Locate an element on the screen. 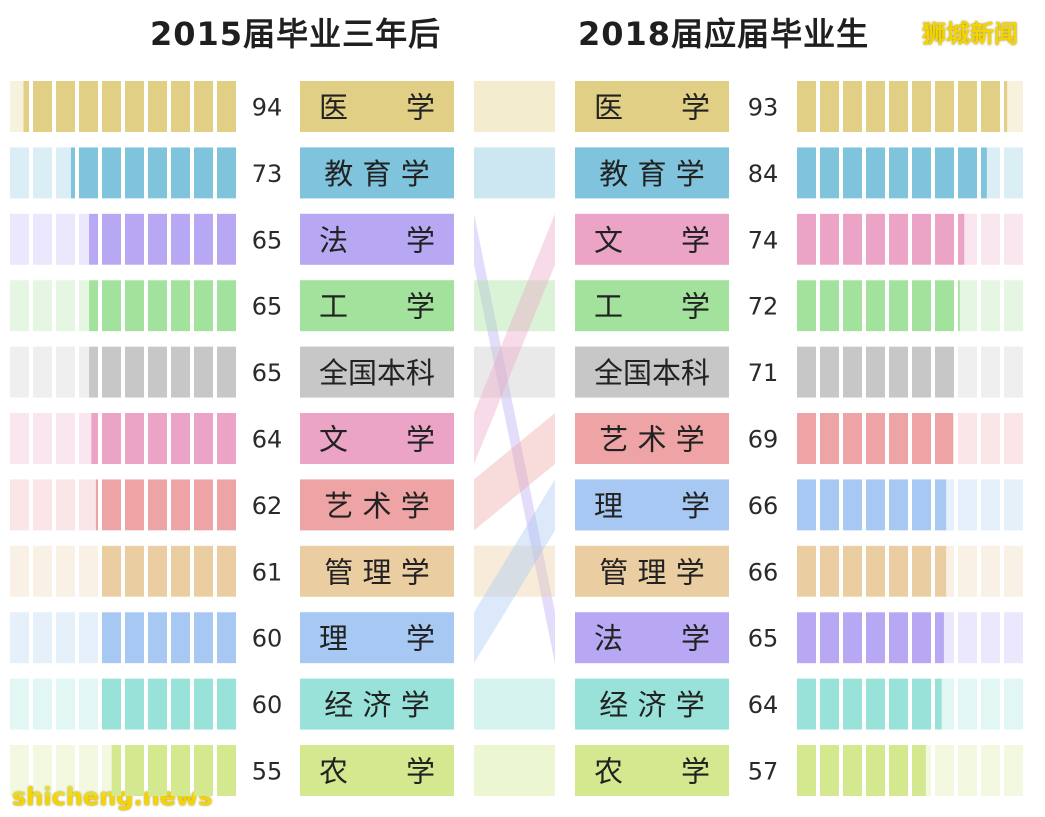  right-6-stripe is located at coordinates (852, 505).